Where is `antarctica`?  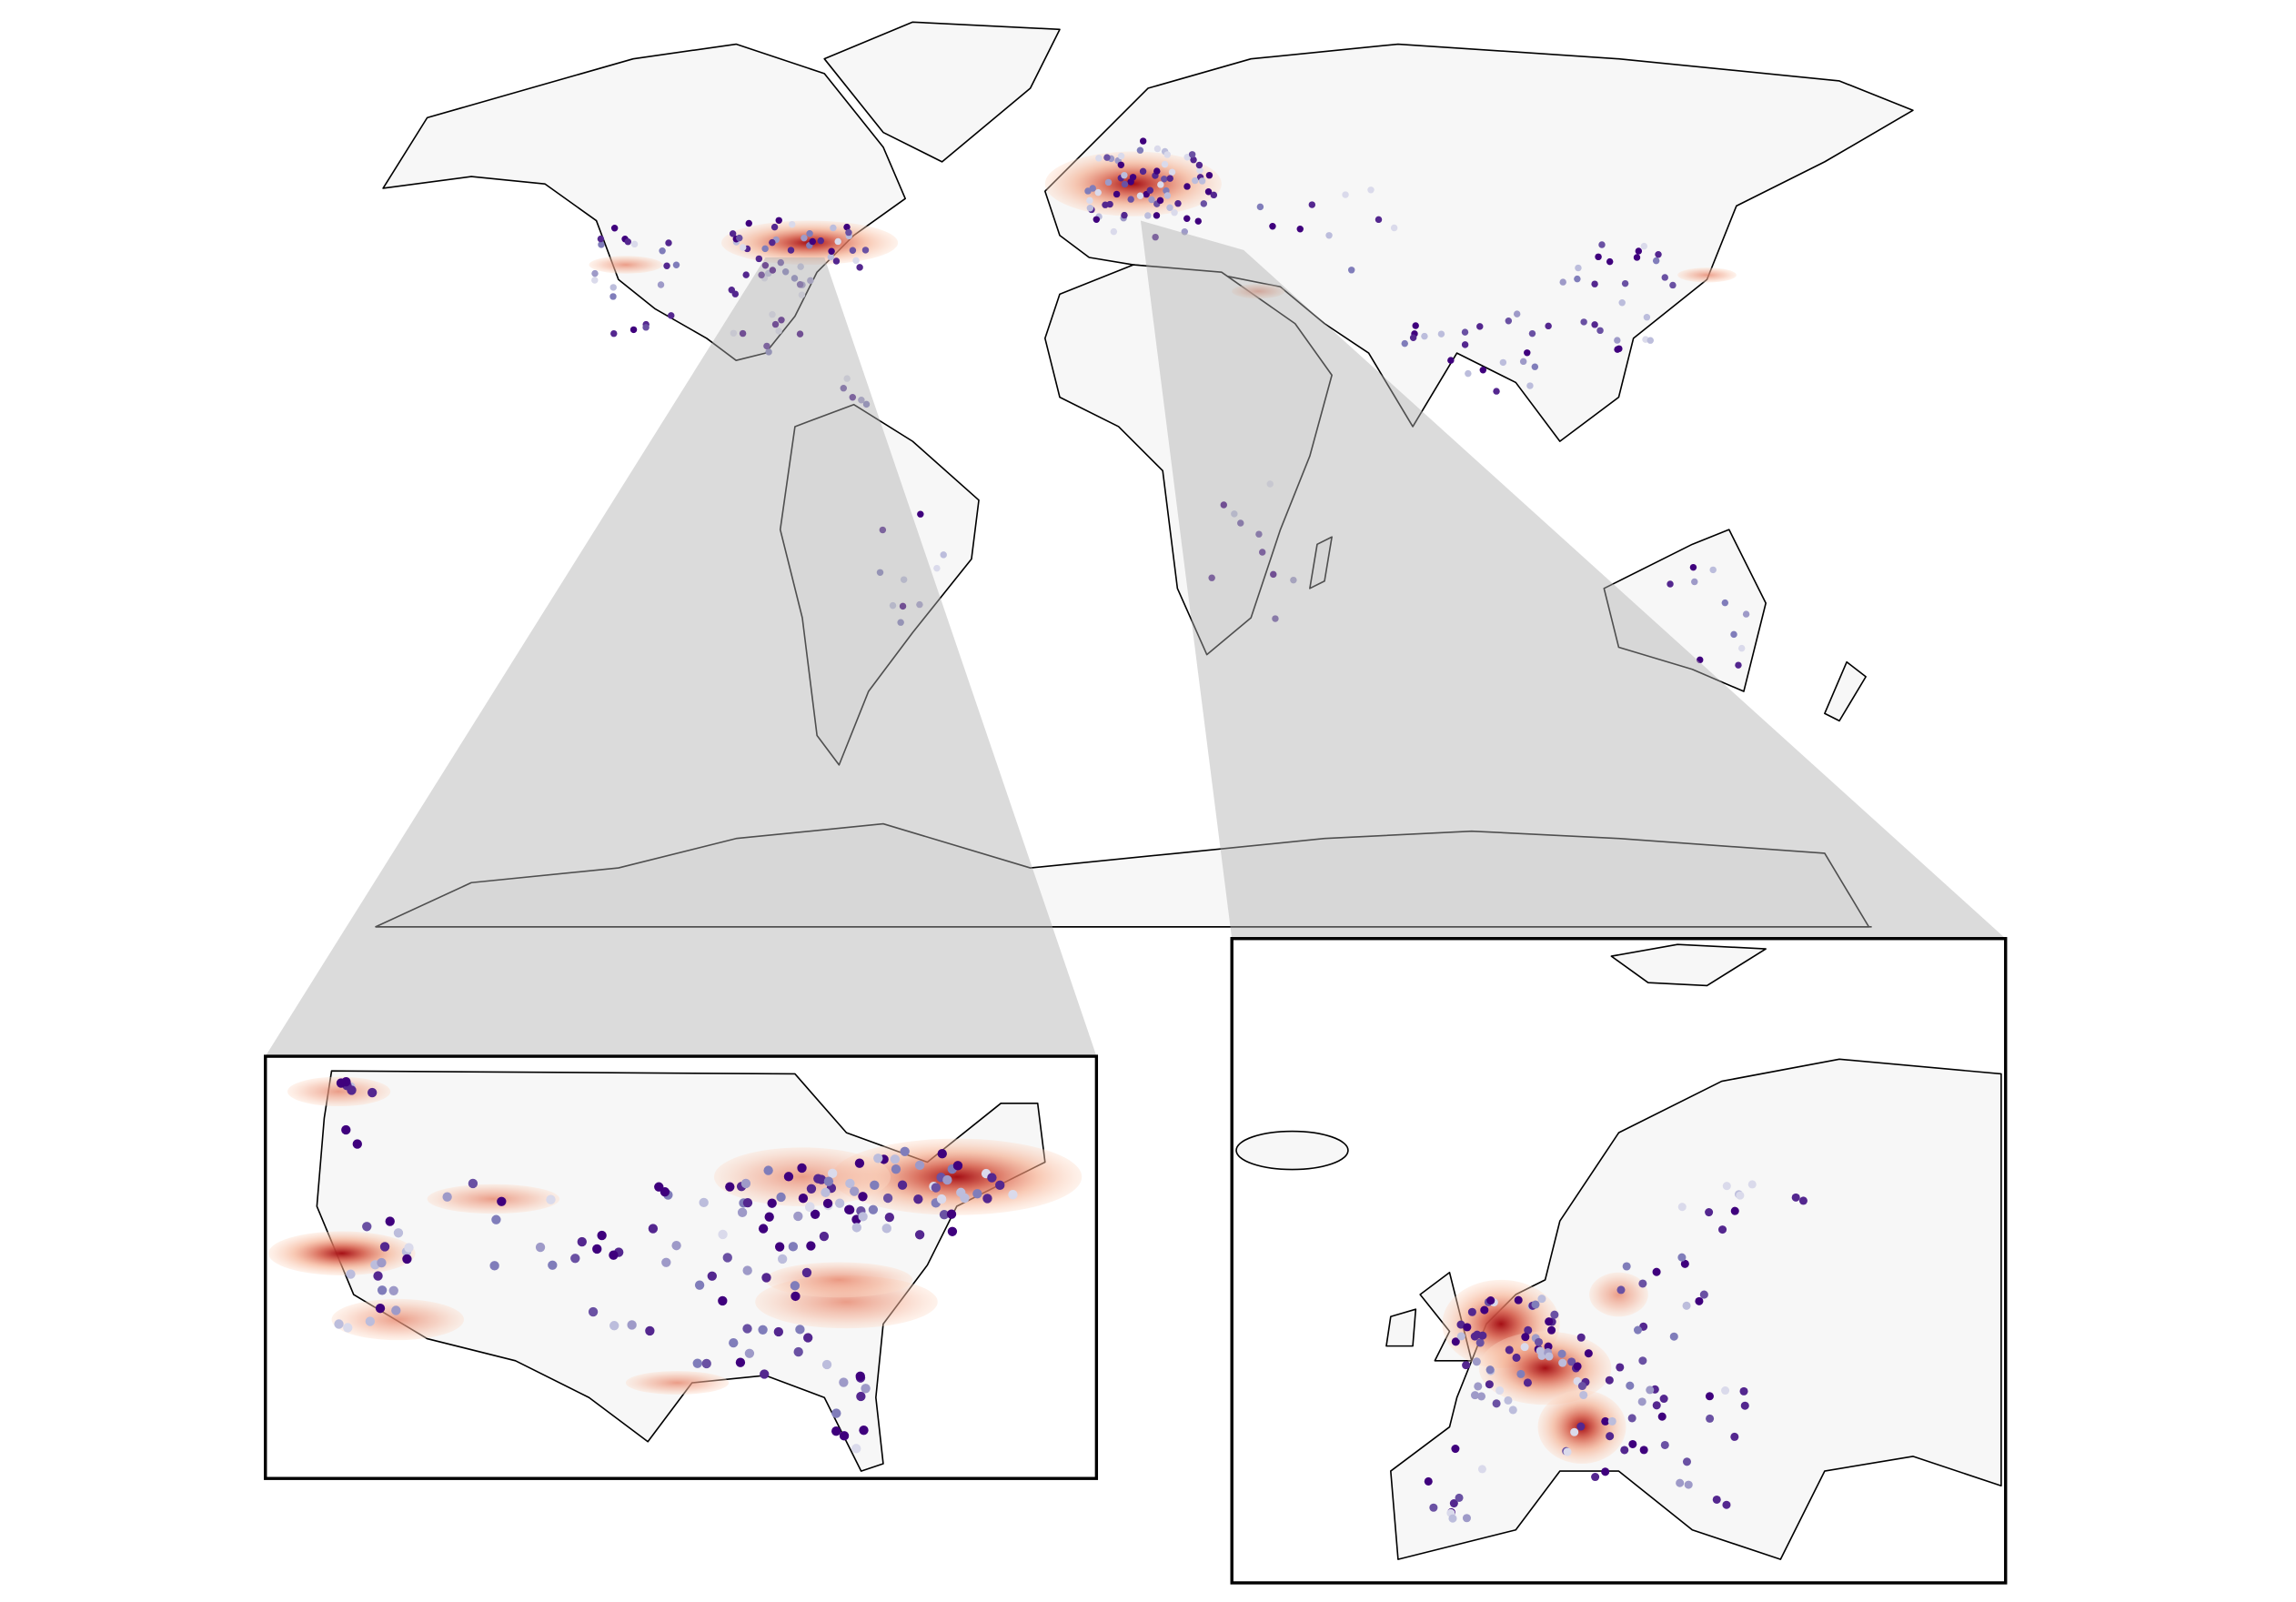 antarctica is located at coordinates (1122, 875).